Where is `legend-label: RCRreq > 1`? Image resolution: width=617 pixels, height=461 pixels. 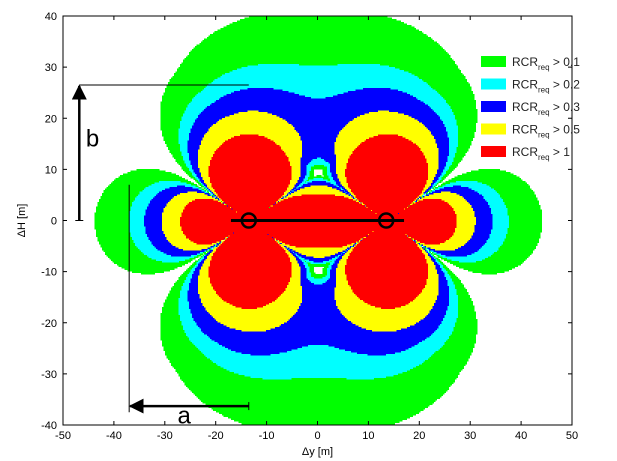
legend-label: RCRreq > 1 is located at coordinates (541, 153).